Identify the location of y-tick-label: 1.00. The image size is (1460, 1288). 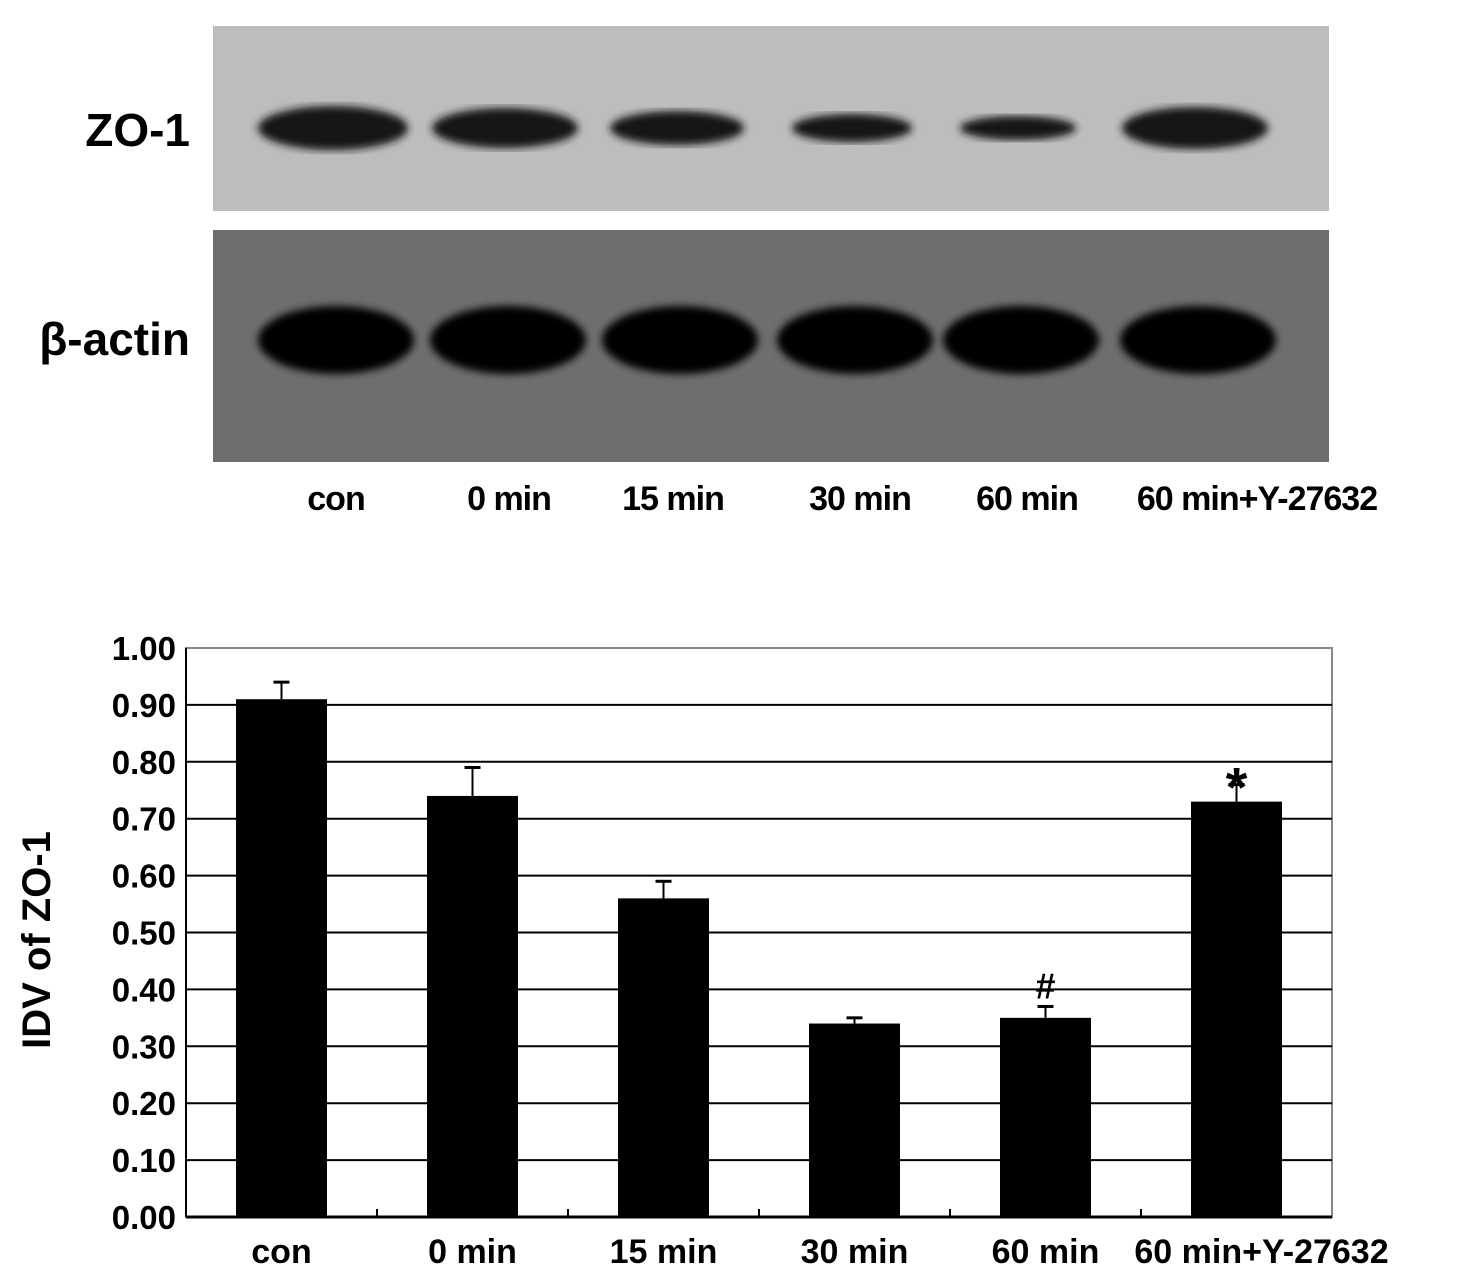
(144, 648).